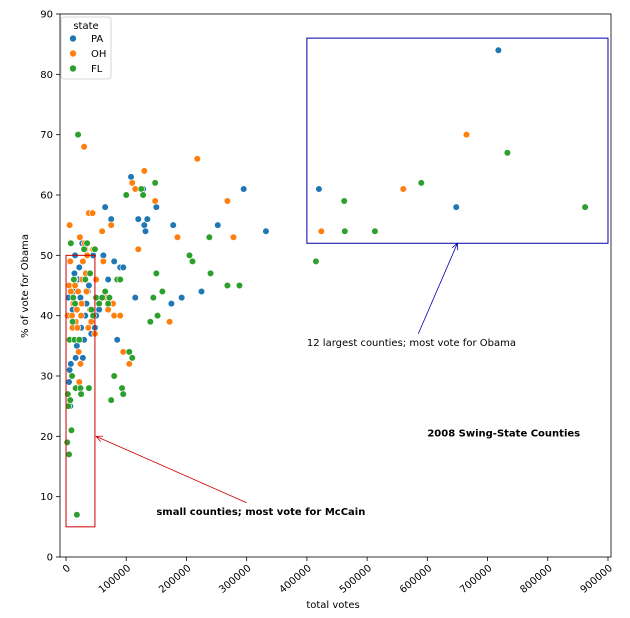  I want to click on legend-marker-pa, so click(73, 38).